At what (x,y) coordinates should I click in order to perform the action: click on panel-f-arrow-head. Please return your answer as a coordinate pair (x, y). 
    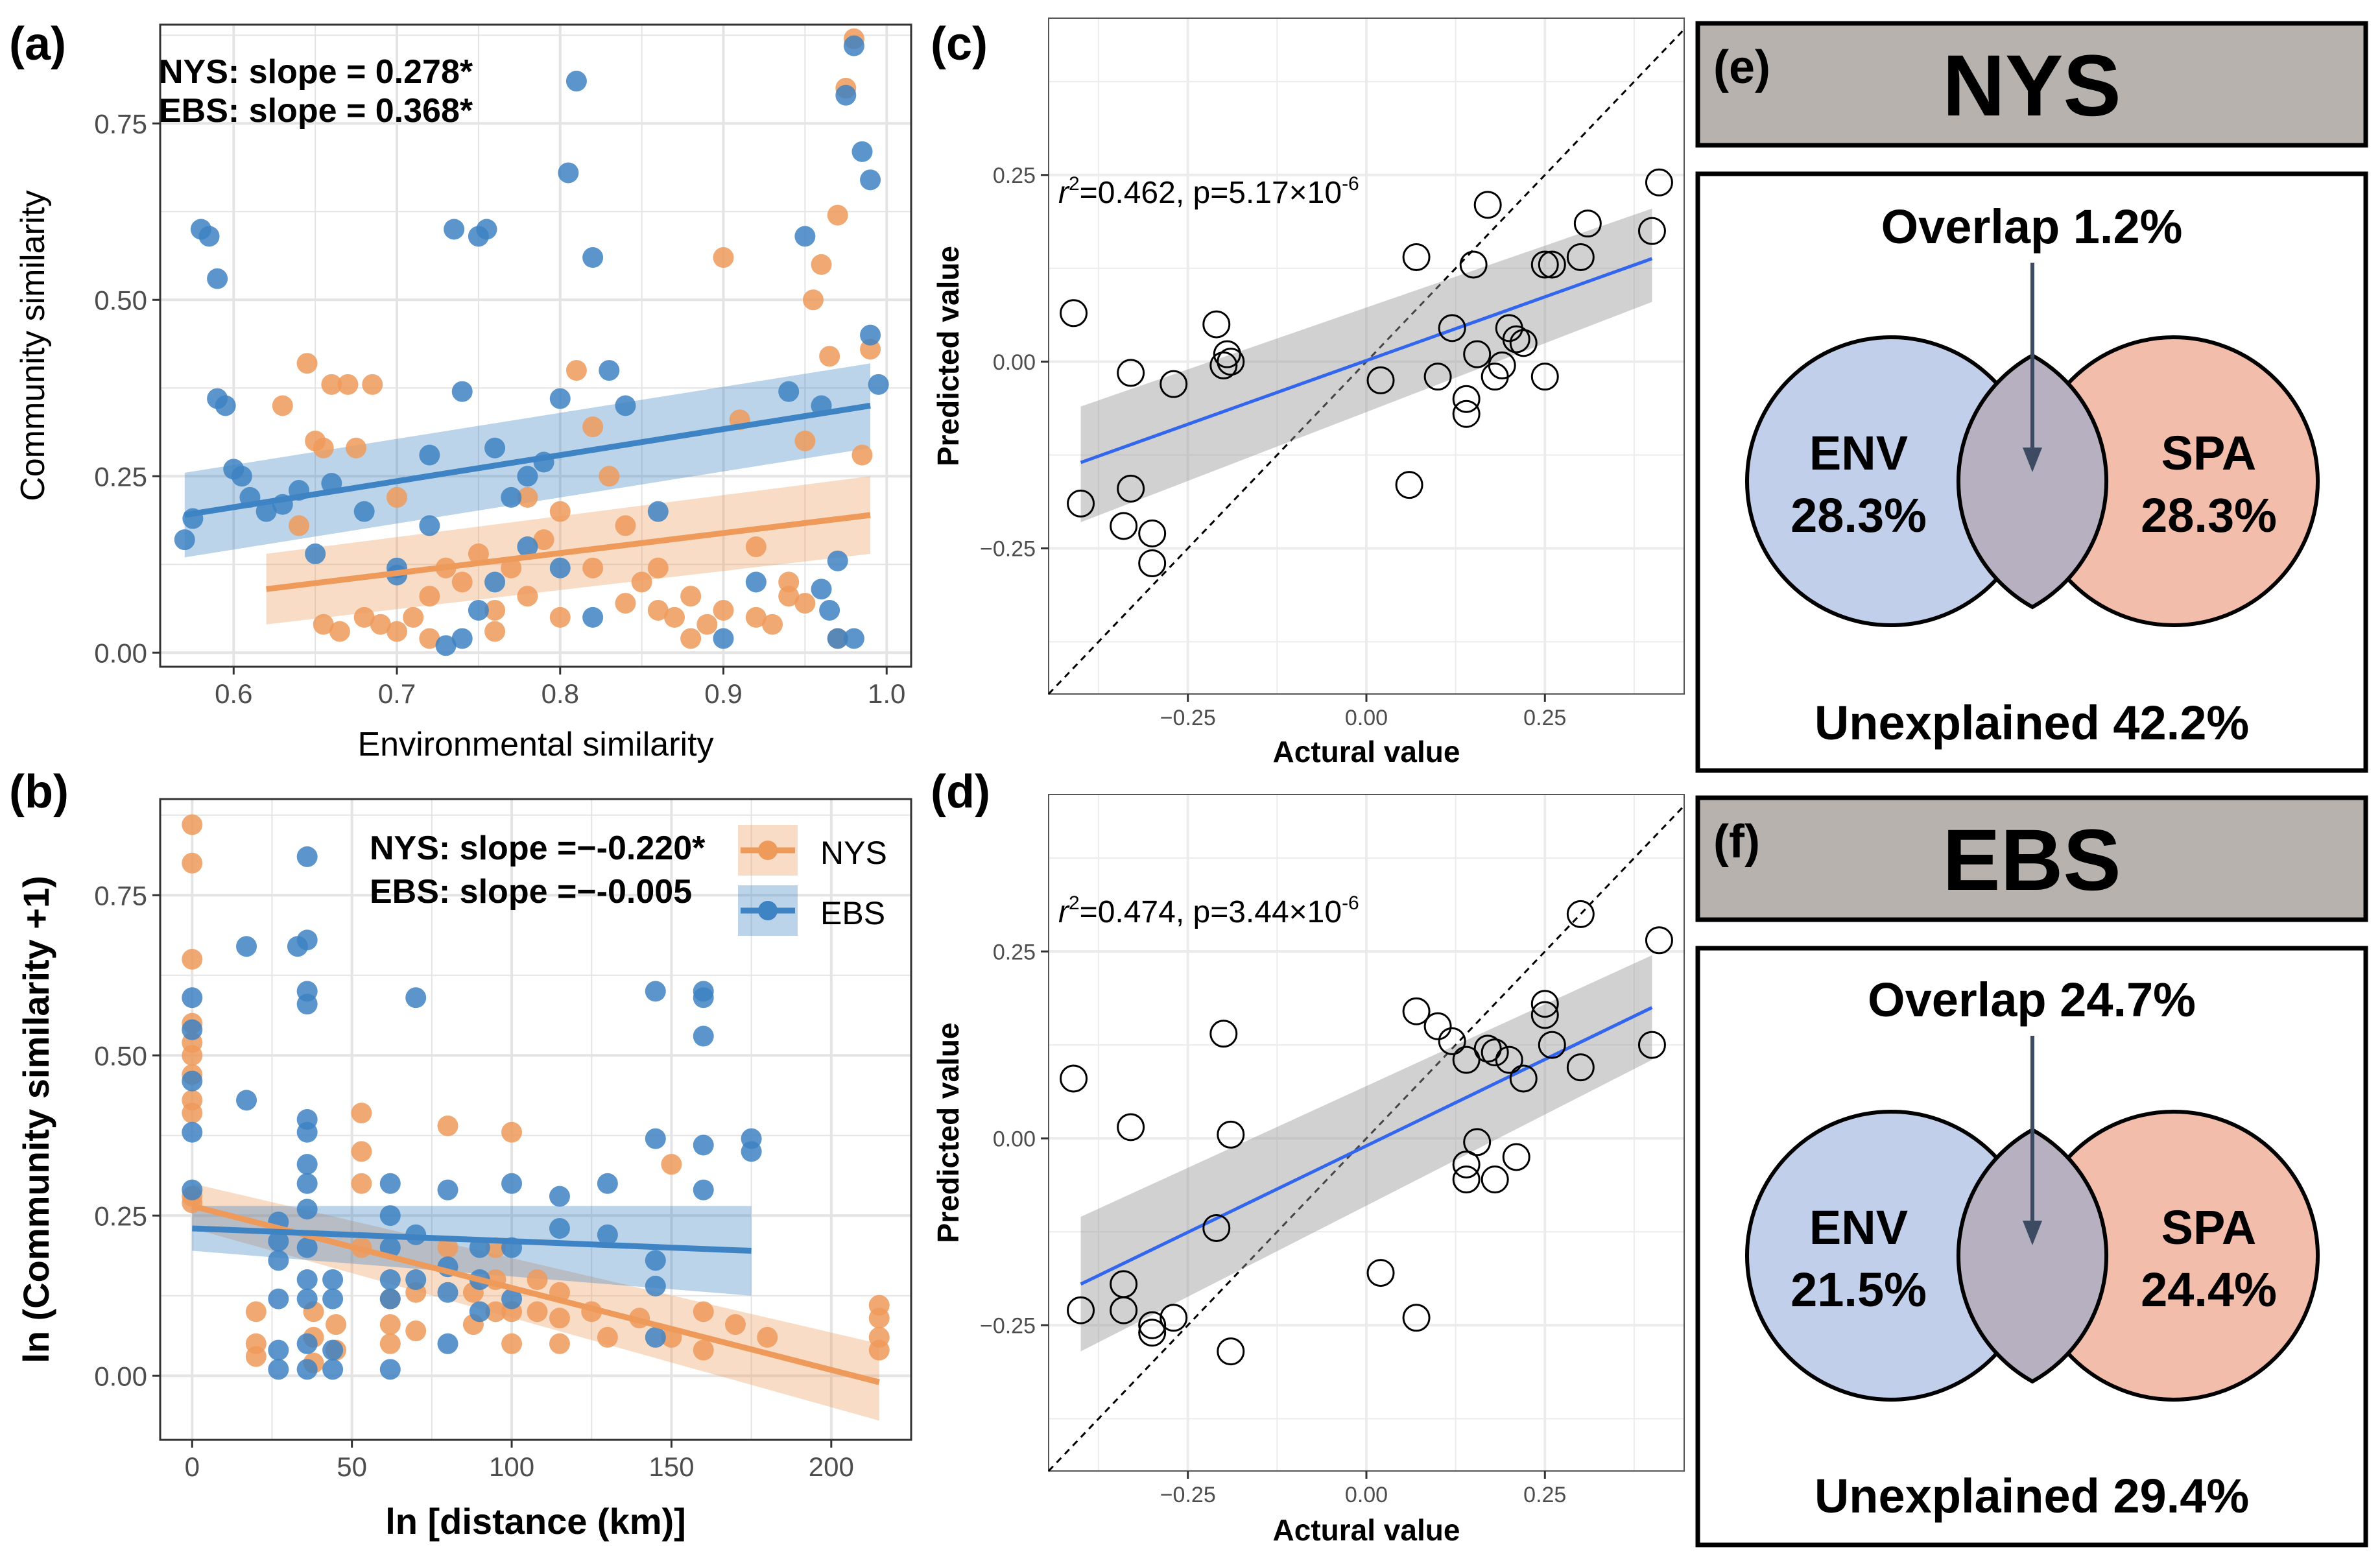
    Looking at the image, I should click on (2033, 1233).